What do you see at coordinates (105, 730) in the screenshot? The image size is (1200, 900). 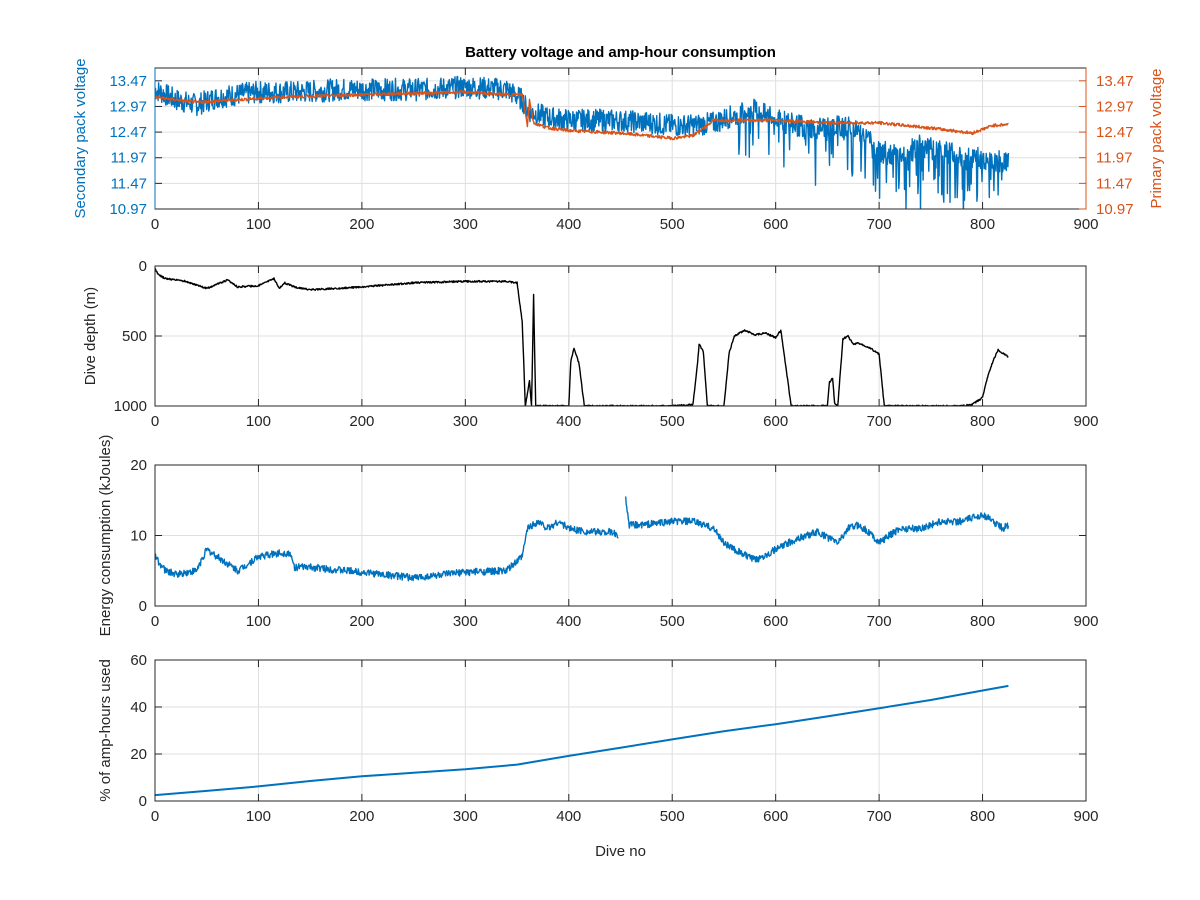 I see `y-axis-label: % of amp-hours used` at bounding box center [105, 730].